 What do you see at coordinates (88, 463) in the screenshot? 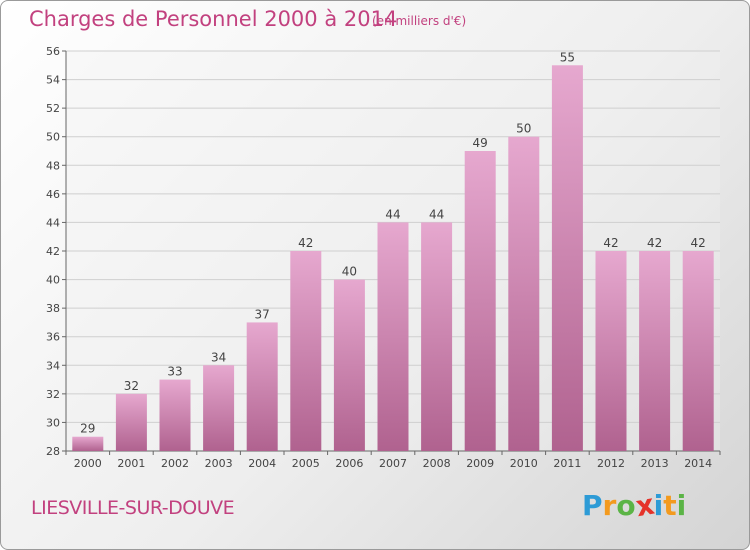
I see `x-tick-label: 2000` at bounding box center [88, 463].